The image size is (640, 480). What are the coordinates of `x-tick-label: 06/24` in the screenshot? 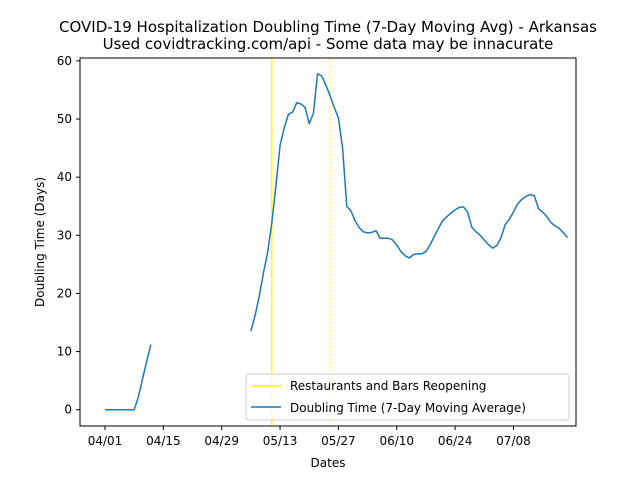 It's located at (455, 441).